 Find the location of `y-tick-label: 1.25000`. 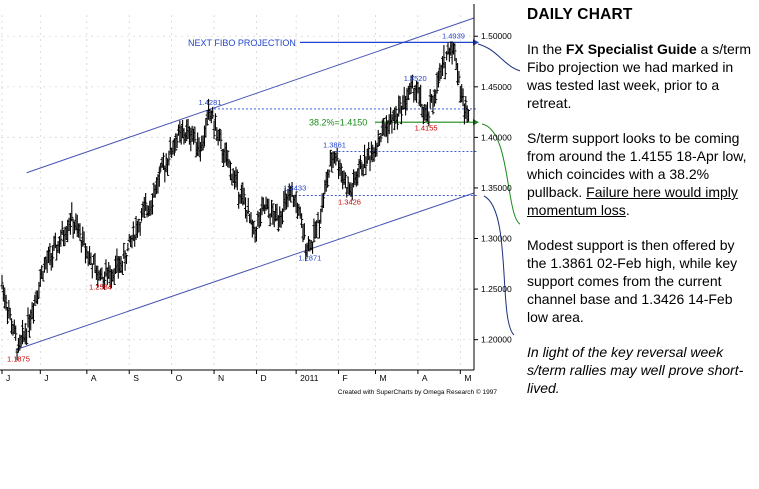

y-tick-label: 1.25000 is located at coordinates (496, 289).